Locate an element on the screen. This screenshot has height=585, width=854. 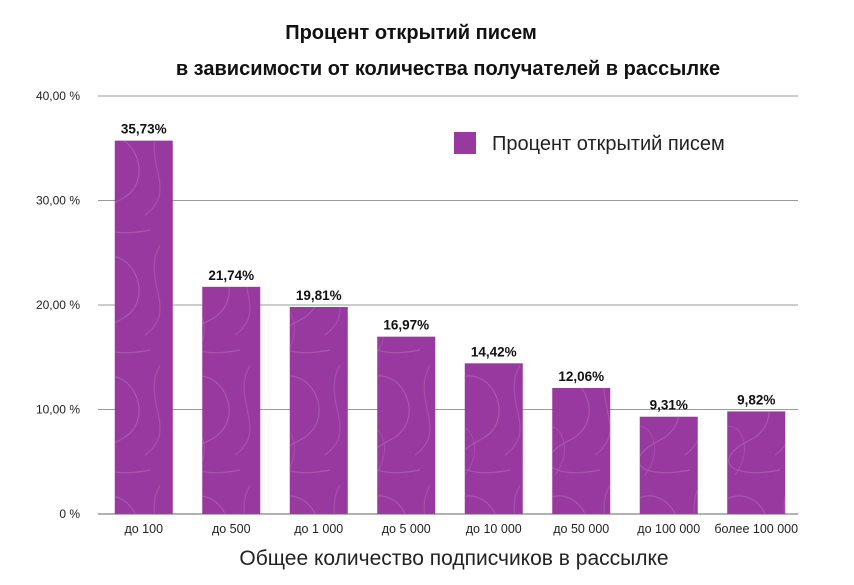
y-tick-label: 10,00 % is located at coordinates (58, 410).